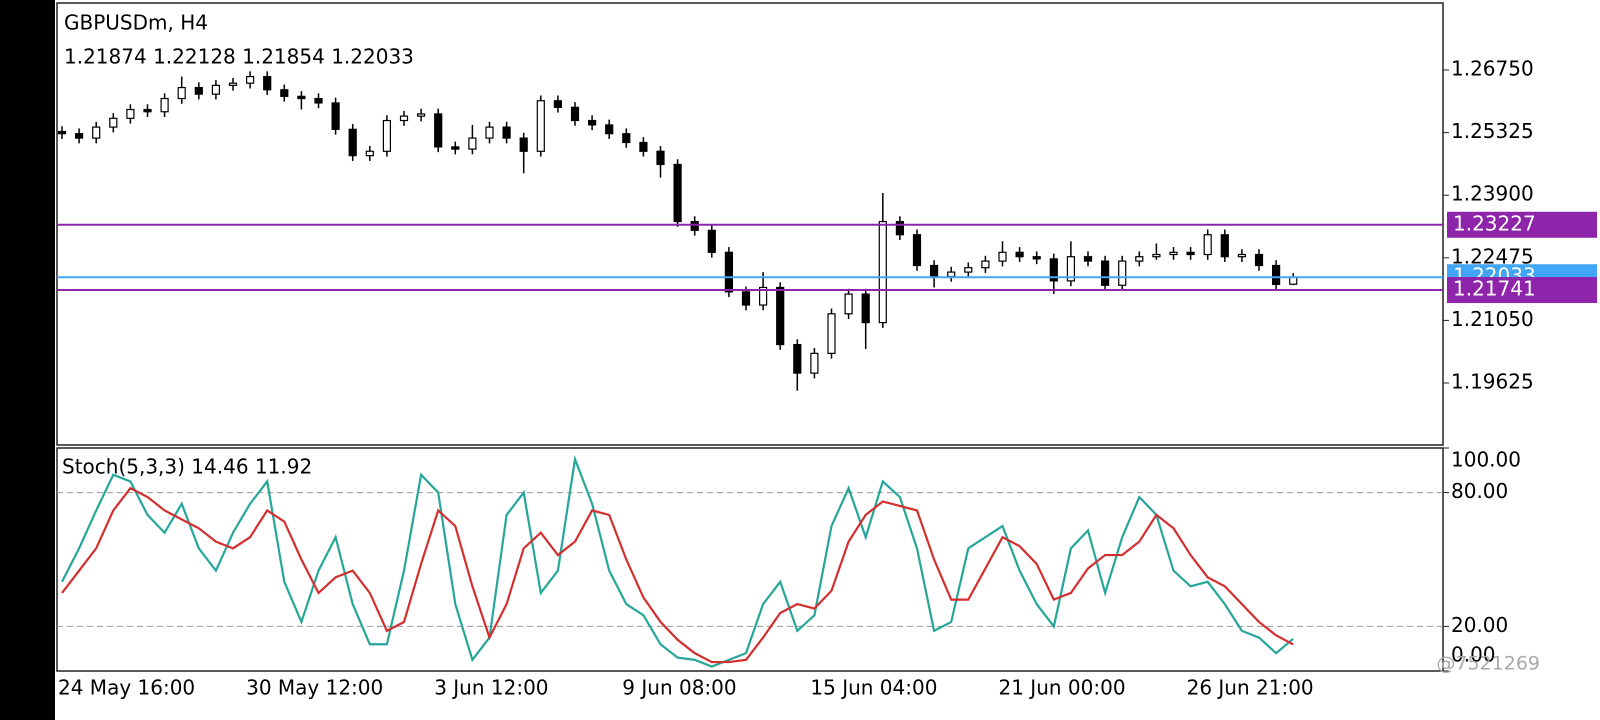 Image resolution: width=1600 pixels, height=720 pixels. Describe the element at coordinates (1492, 131) in the screenshot. I see `y-tick-label: 1.25325` at that location.